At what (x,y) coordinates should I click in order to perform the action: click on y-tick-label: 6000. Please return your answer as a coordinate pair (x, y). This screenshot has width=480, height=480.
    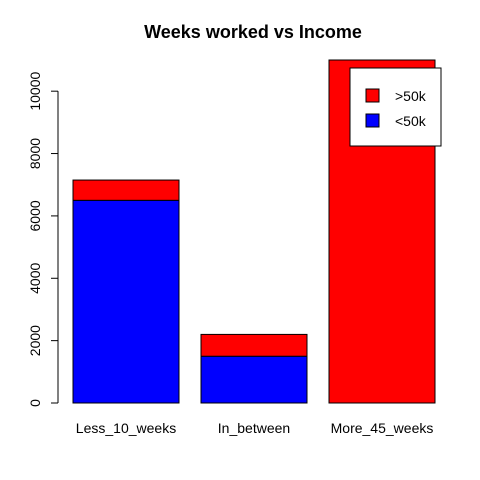
    Looking at the image, I should click on (35, 215).